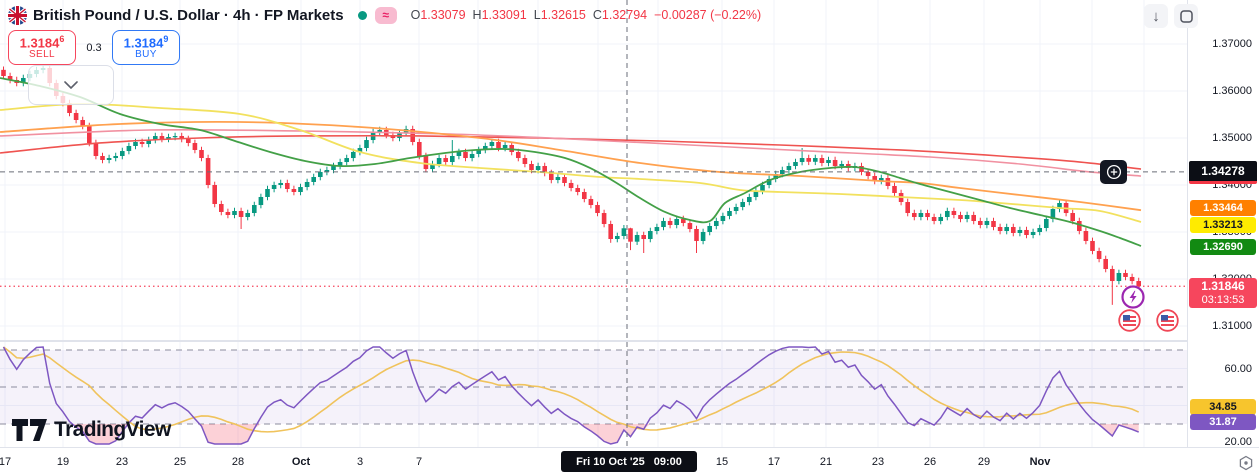 The width and height of the screenshot is (1259, 476). What do you see at coordinates (708, 15) in the screenshot?
I see `ohlc-change: −0.00287 (−0.22%)` at bounding box center [708, 15].